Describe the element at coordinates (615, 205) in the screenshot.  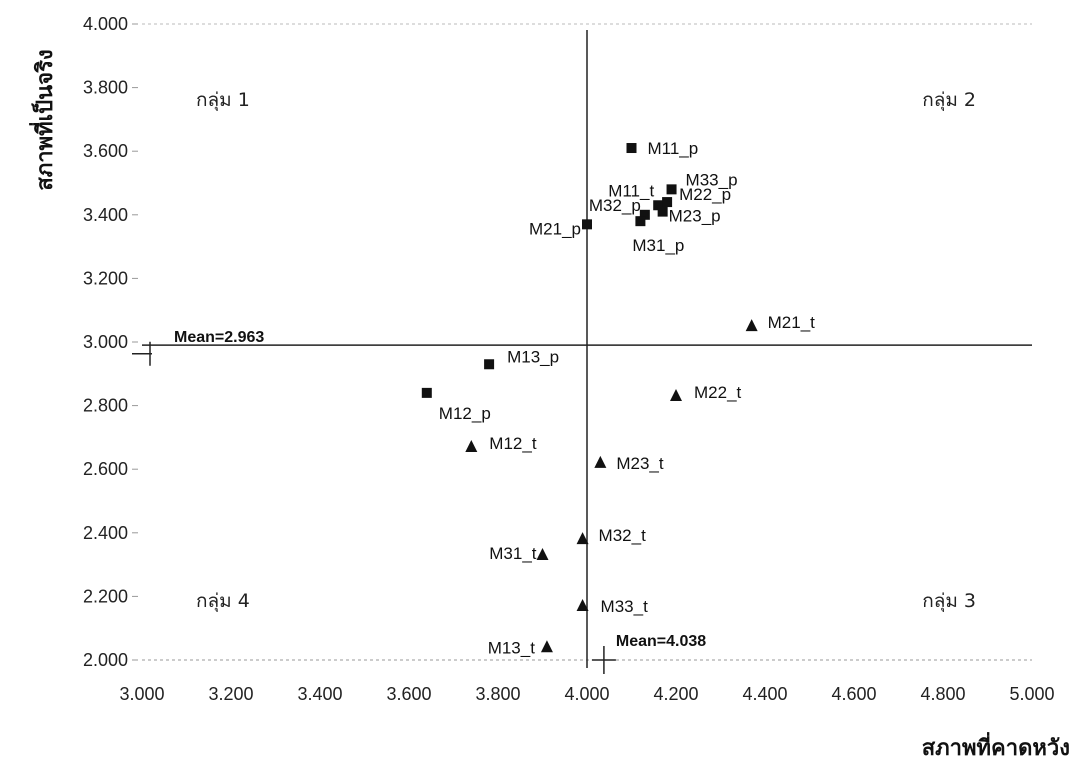
I see `point-label: M32_p` at that location.